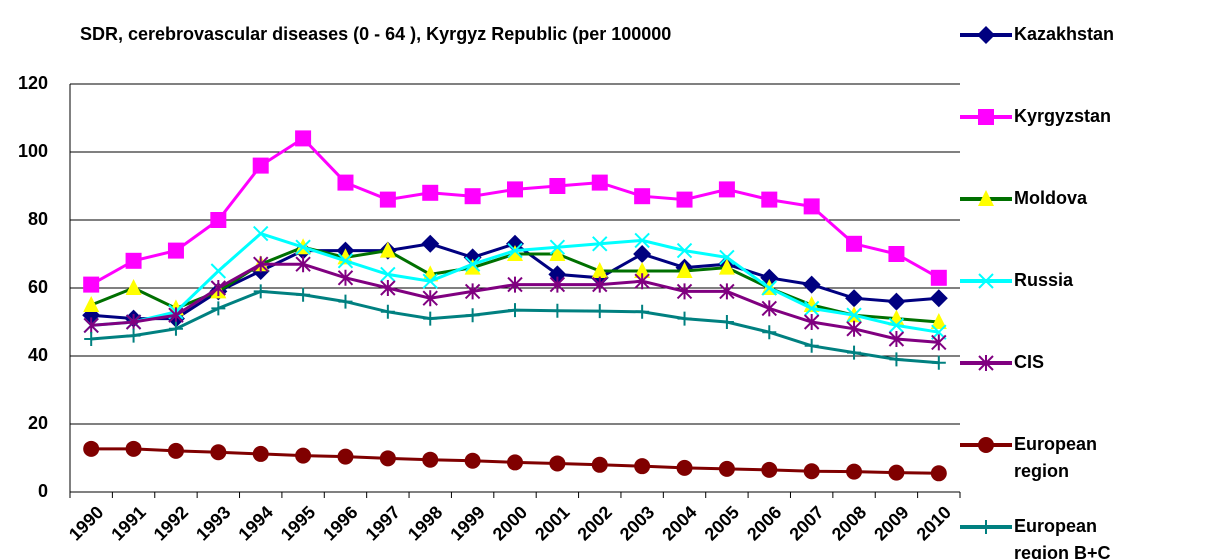 Image resolution: width=1205 pixels, height=559 pixels. Describe the element at coordinates (1056, 457) in the screenshot. I see `legend-label: European region` at that location.